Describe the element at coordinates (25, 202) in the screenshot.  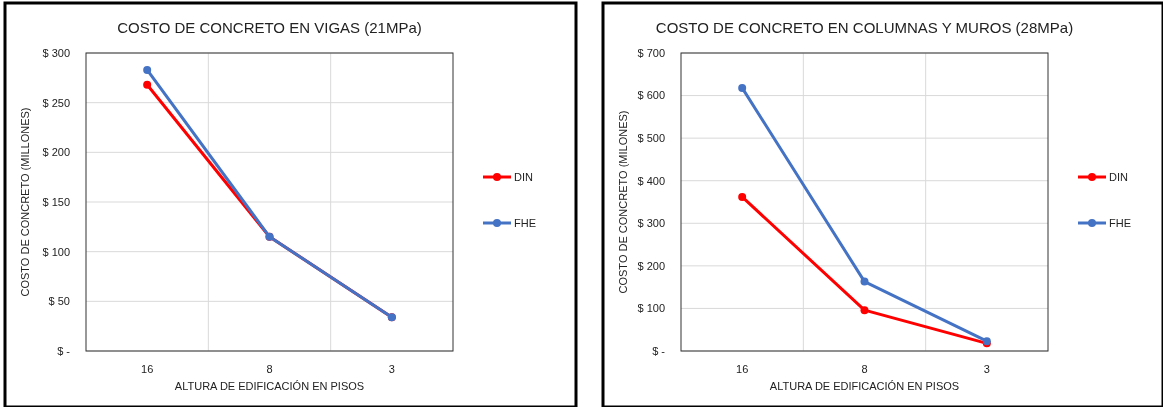
I see `y-axis-title: COSTO DE CONCRETO (MILLONES)` at that location.